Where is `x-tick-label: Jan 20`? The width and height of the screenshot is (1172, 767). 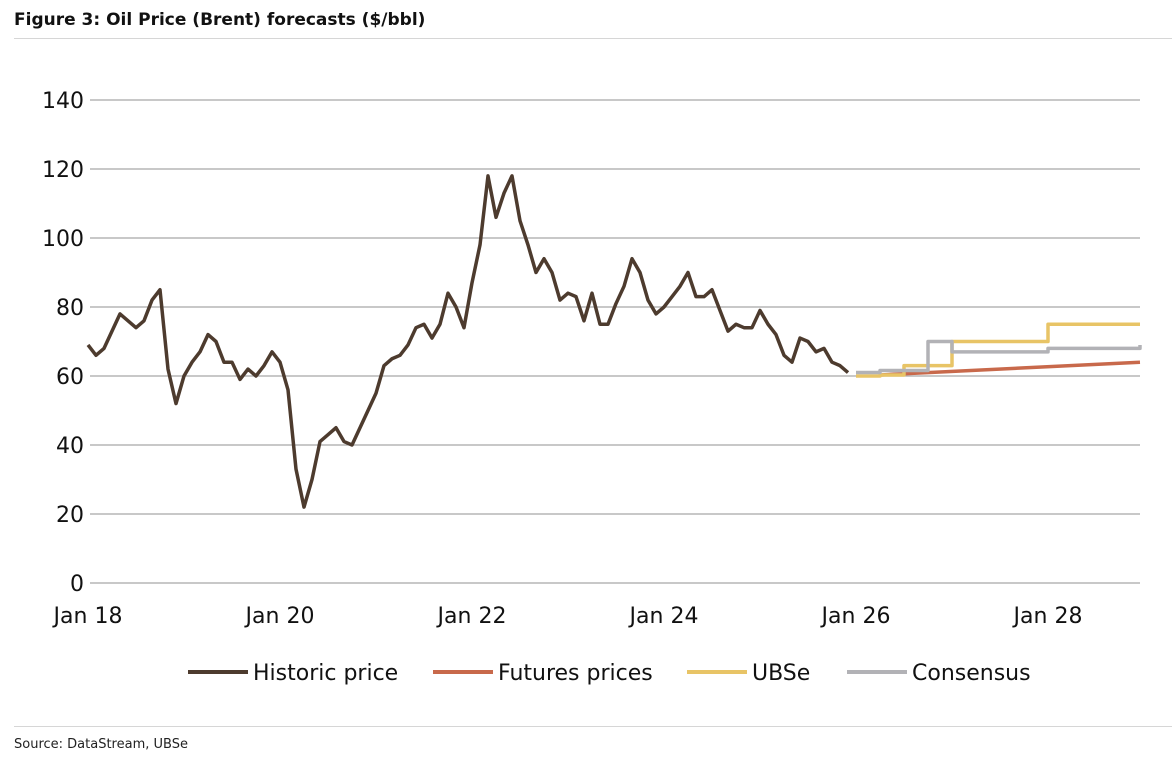
x-tick-label: Jan 20 is located at coordinates (279, 616).